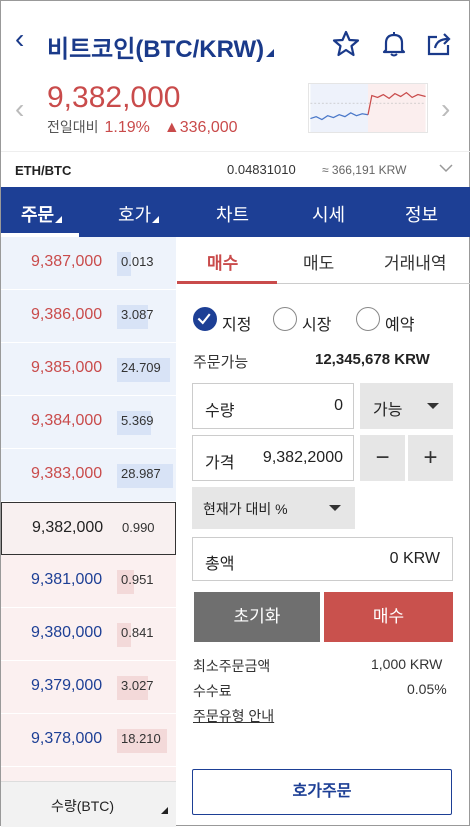  I want to click on tab-hoga: 호가, so click(139, 214).